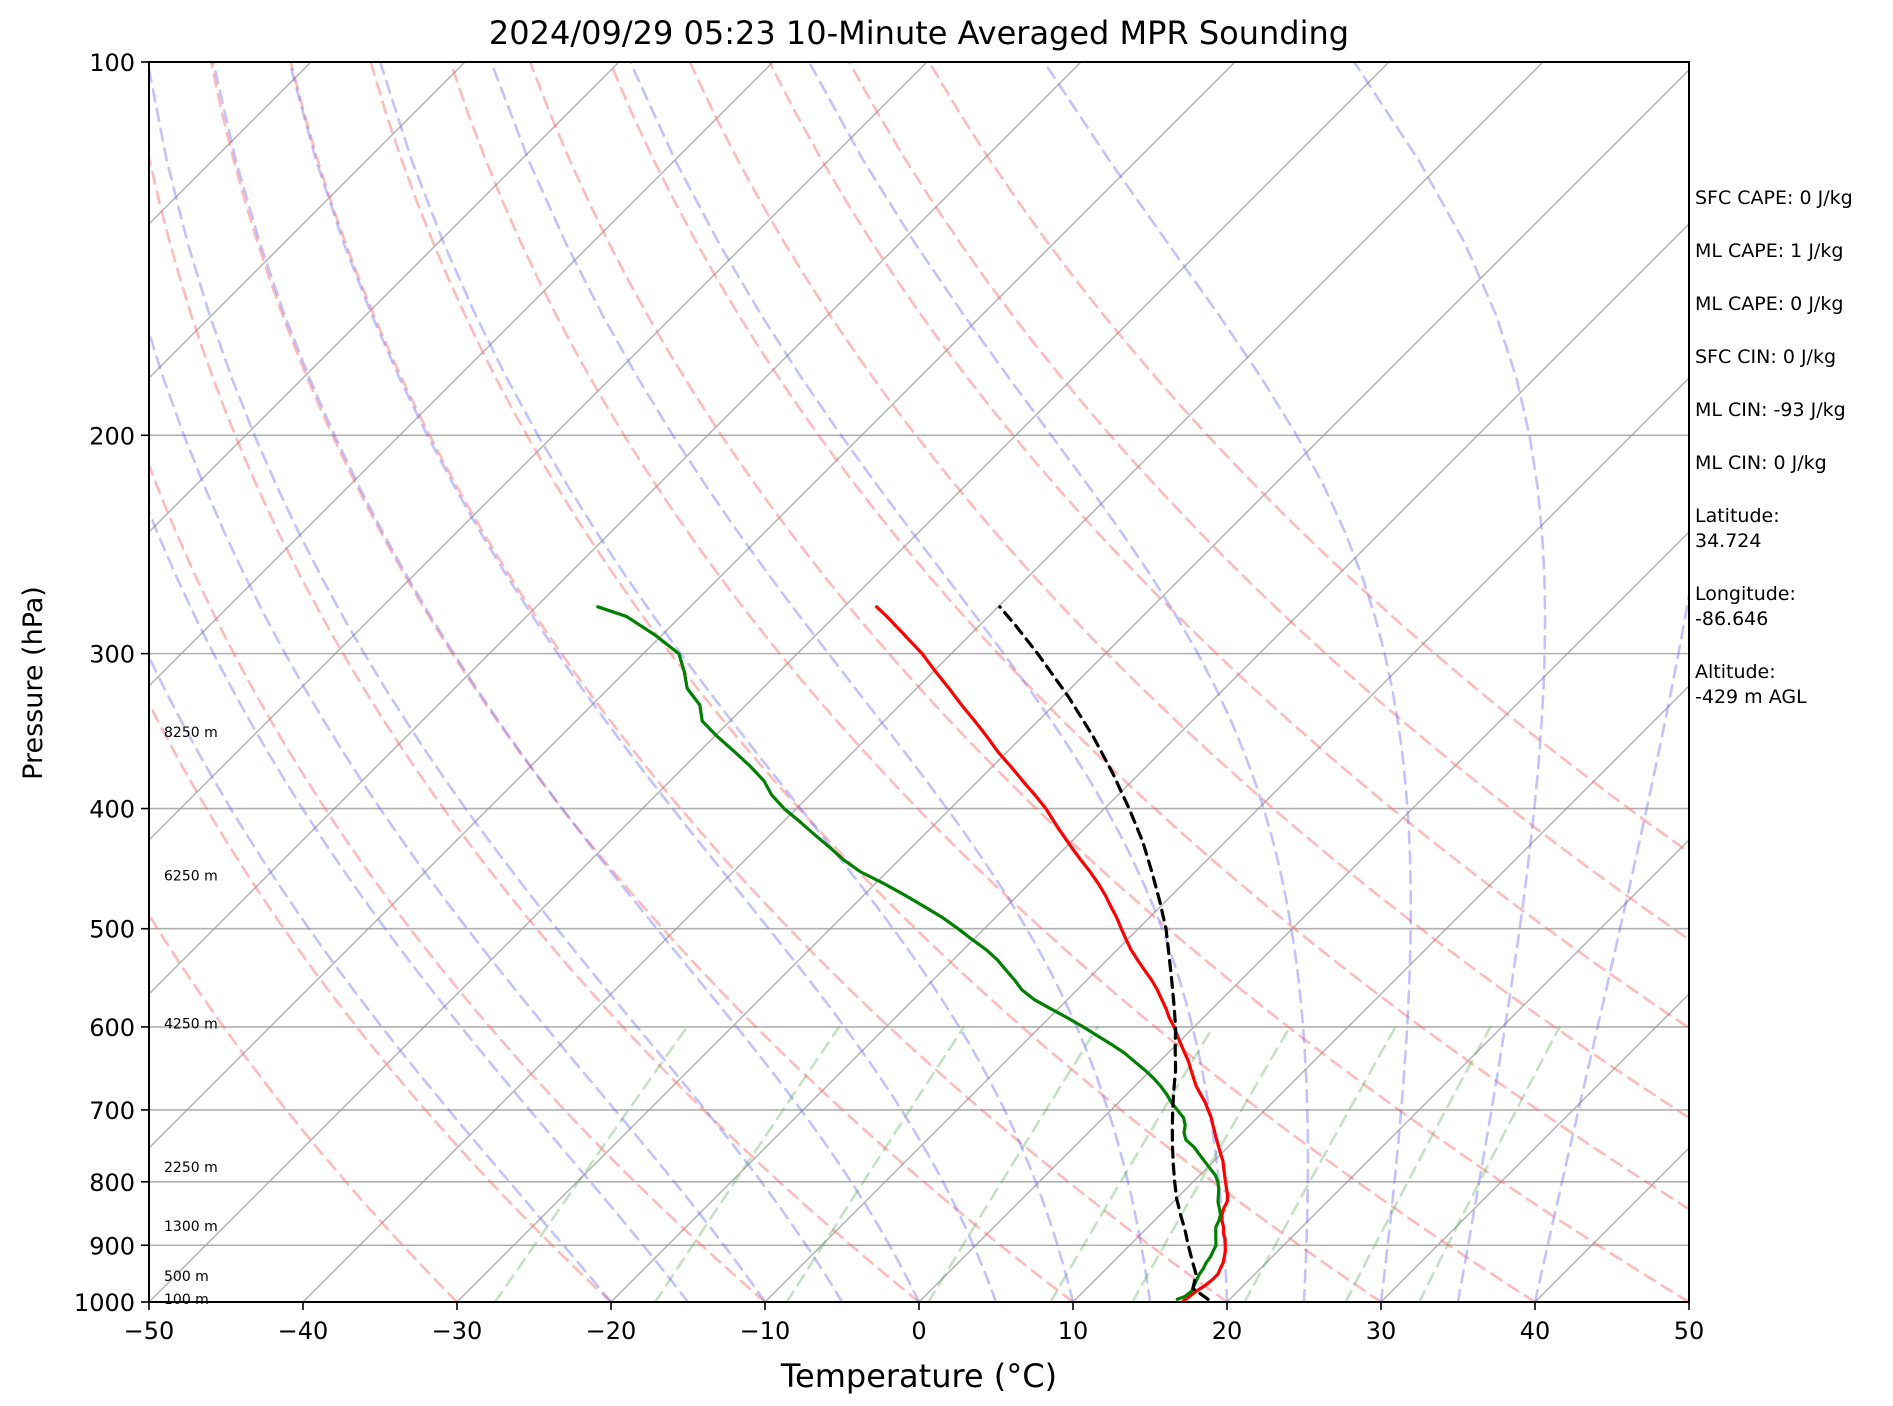 The width and height of the screenshot is (1893, 1406). I want to click on x-tick-label: −40, so click(303, 1331).